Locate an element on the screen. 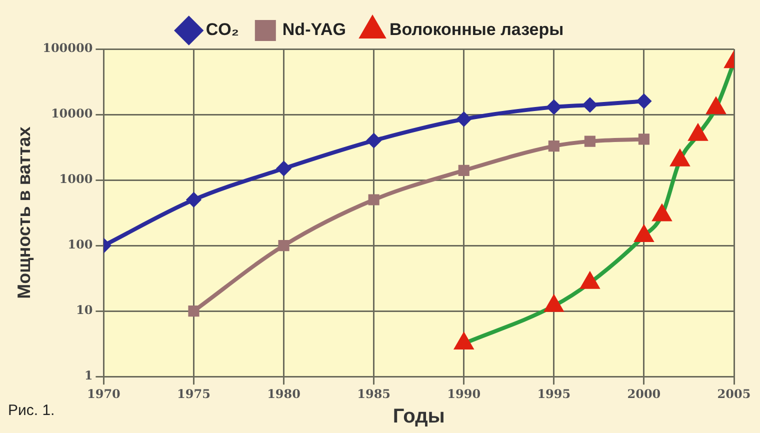 This screenshot has width=760, height=433. y-tick-label: 10000 is located at coordinates (71, 113).